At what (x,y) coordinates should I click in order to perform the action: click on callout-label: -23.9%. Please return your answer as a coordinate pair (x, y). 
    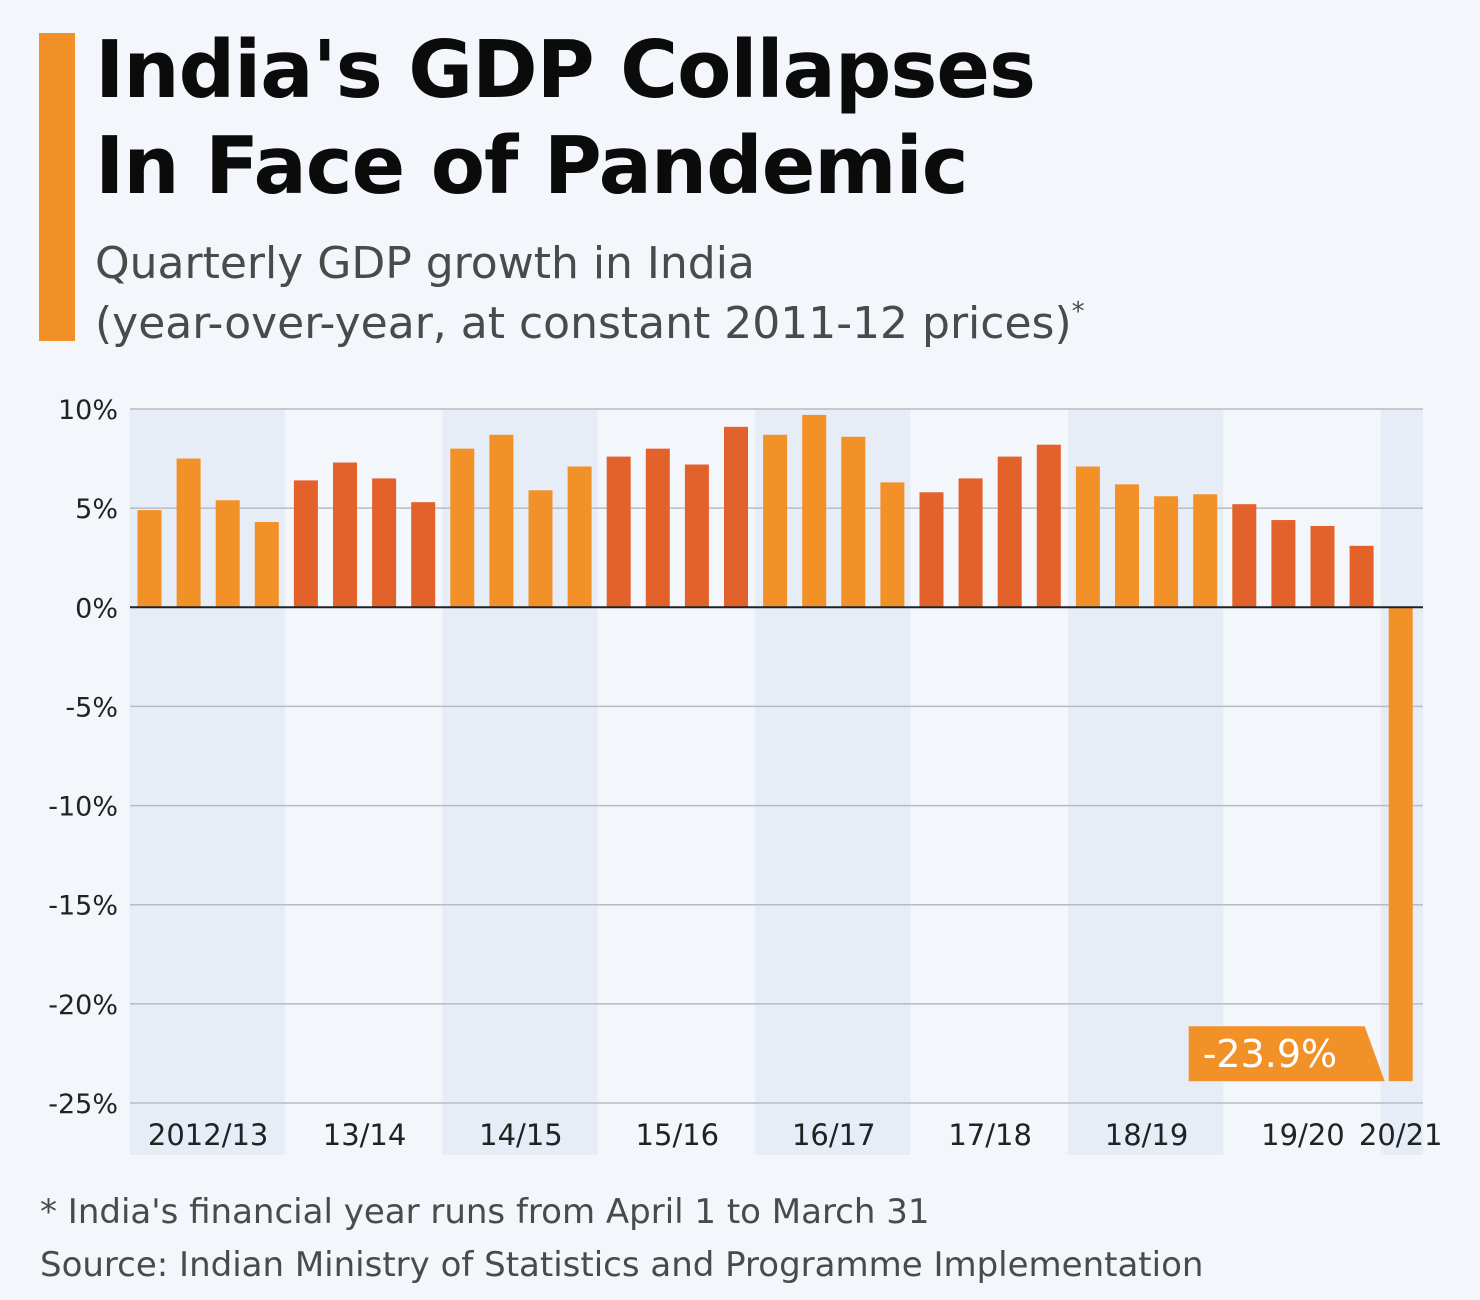
    Looking at the image, I should click on (1270, 1054).